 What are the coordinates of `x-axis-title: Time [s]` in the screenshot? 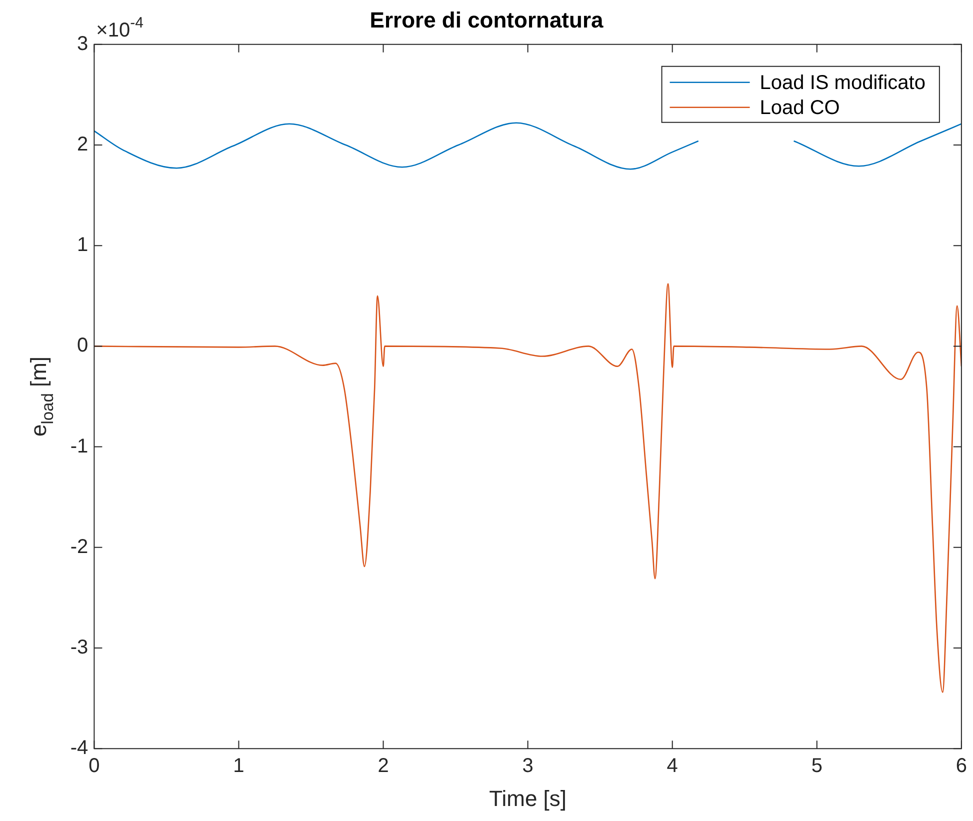 It's located at (528, 798).